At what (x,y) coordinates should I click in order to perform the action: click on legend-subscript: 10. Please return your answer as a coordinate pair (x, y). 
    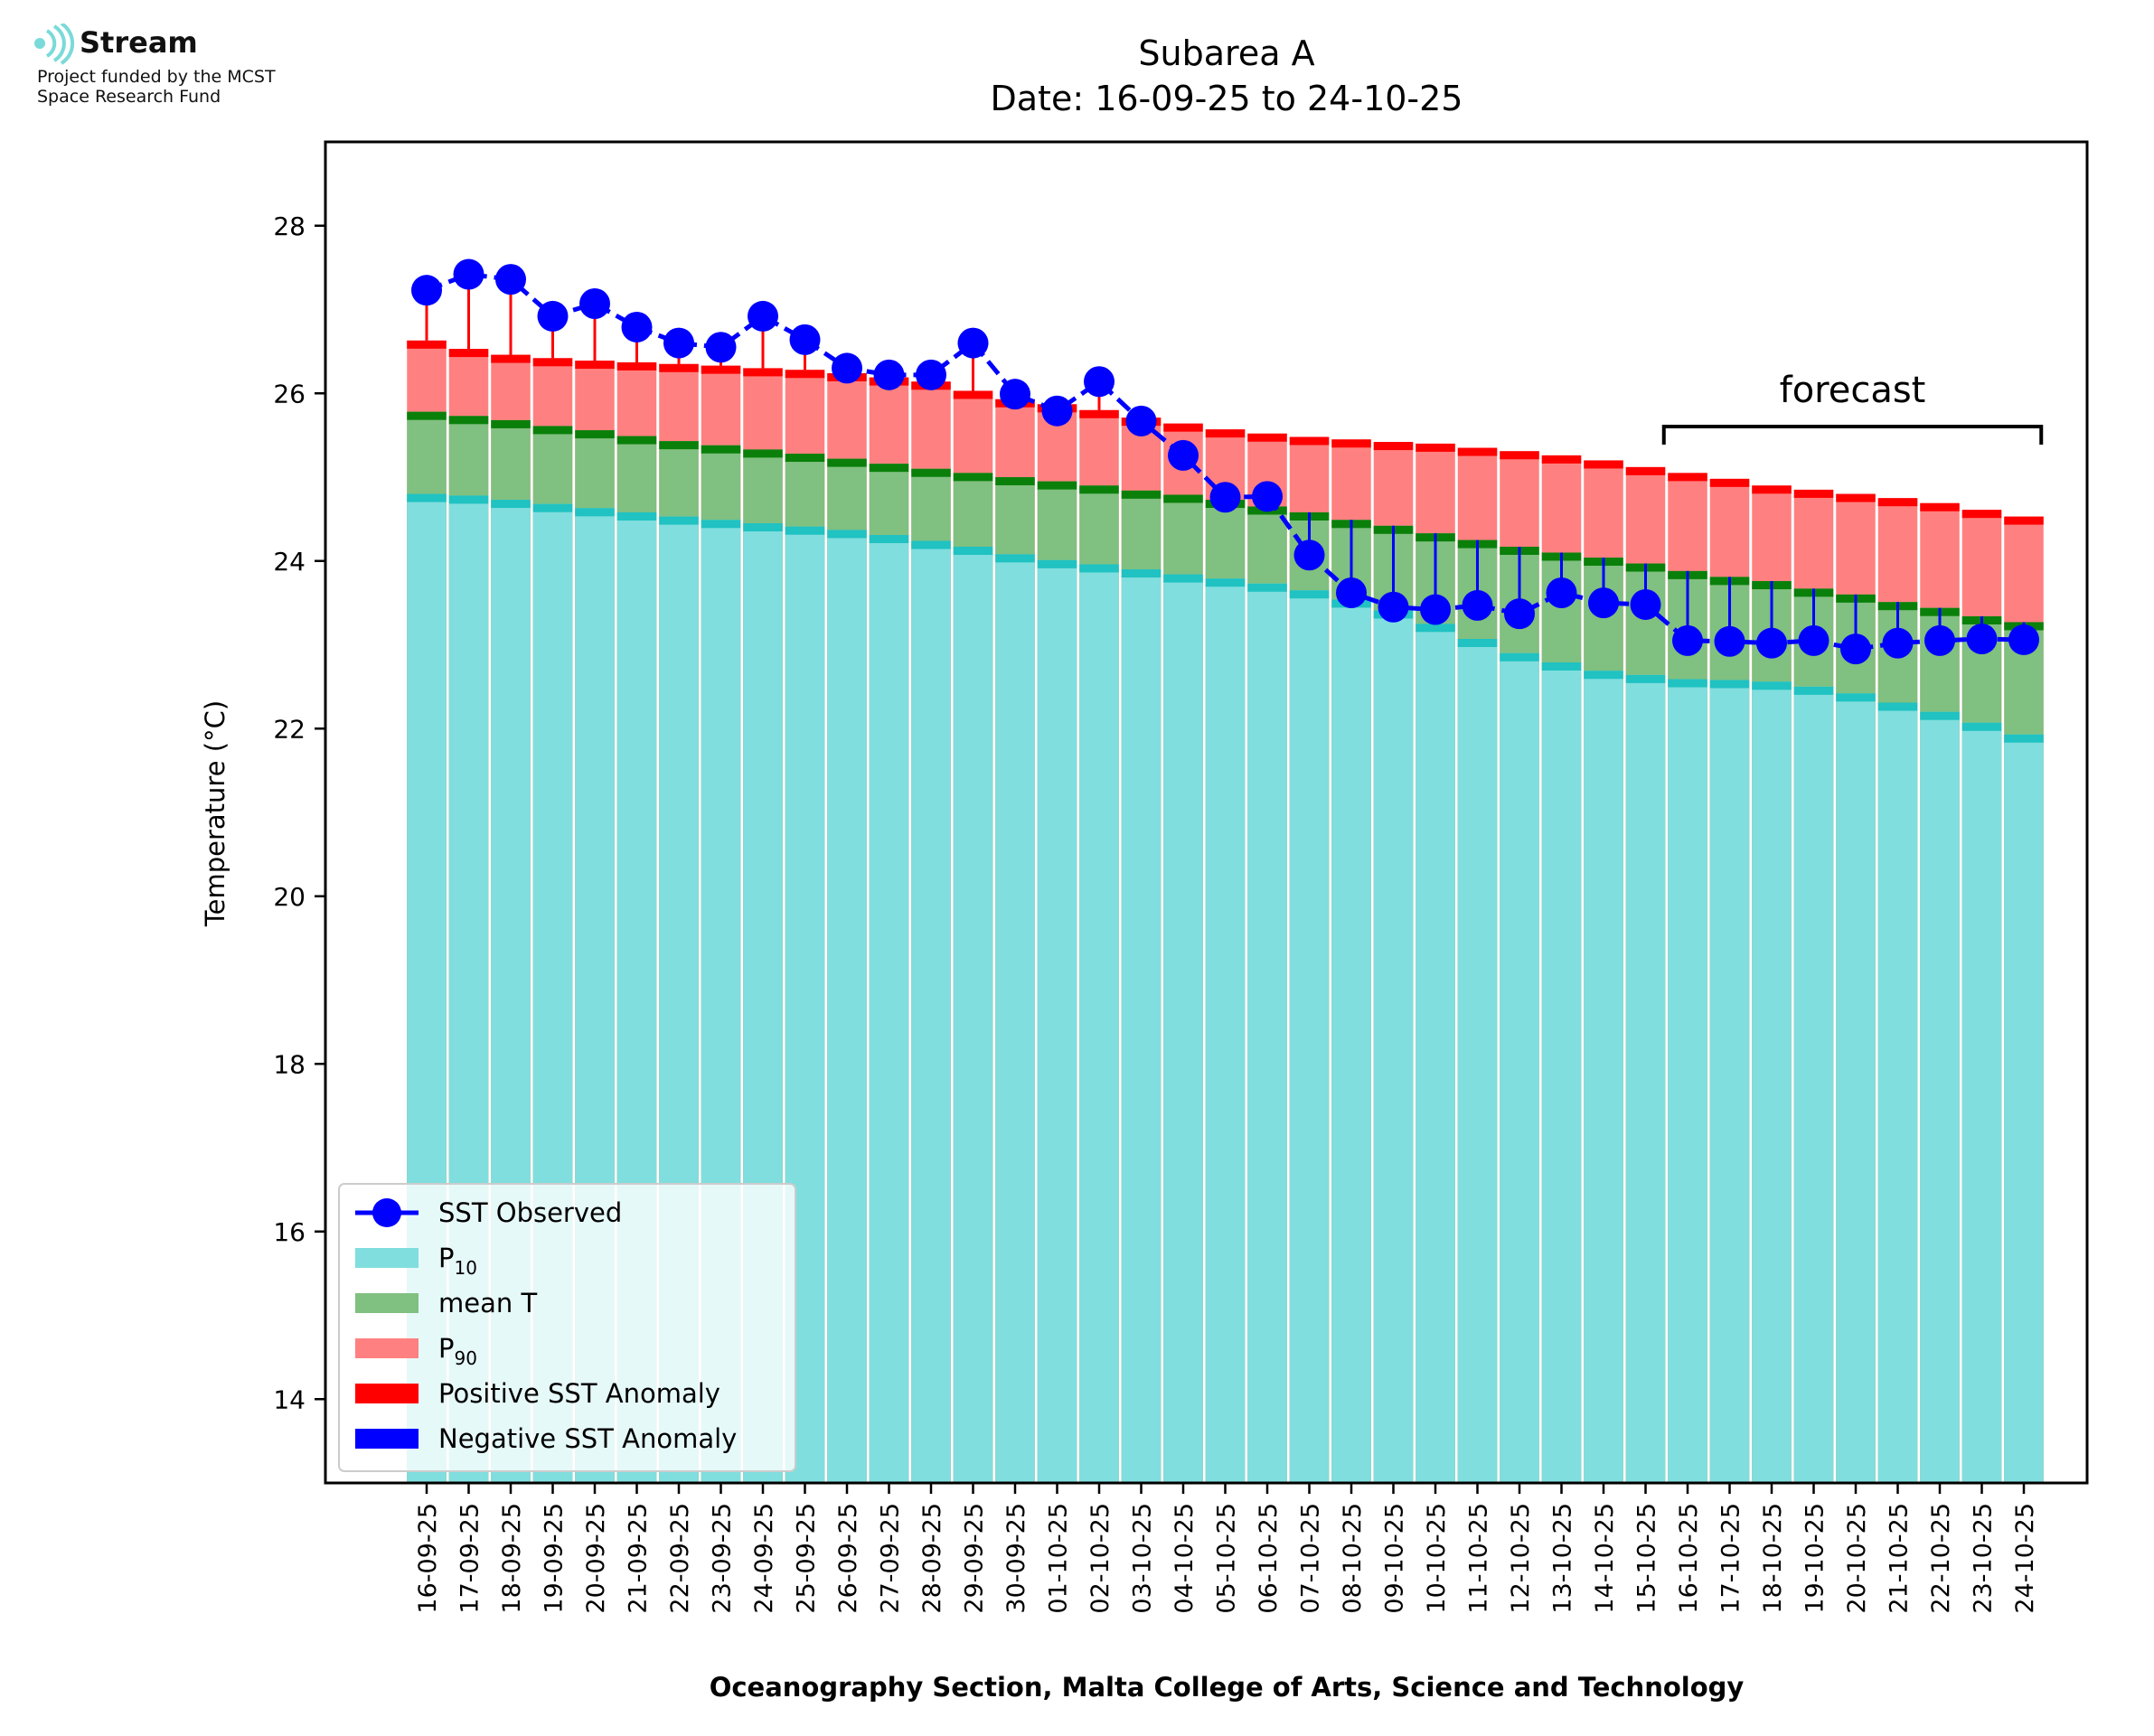
    Looking at the image, I should click on (466, 1268).